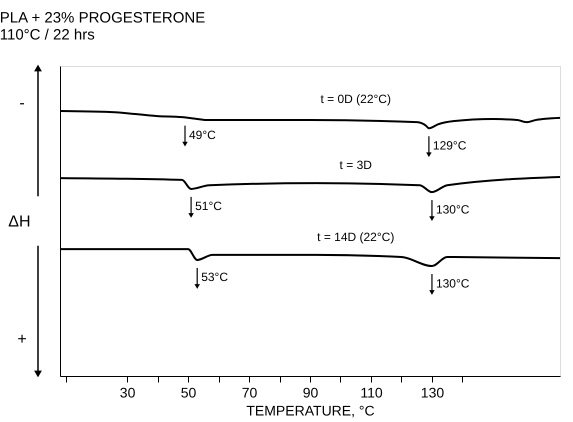 The width and height of the screenshot is (573, 422). I want to click on chart-title: PLA + 23% PROGESTERONE, so click(103, 18).